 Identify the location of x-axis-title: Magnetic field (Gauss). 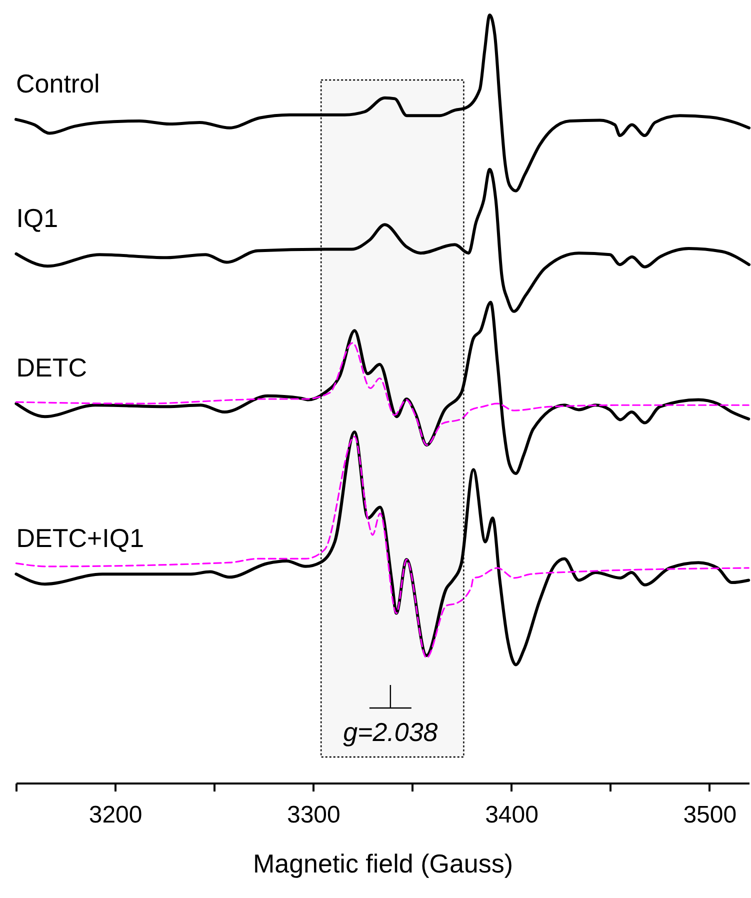
(383, 863).